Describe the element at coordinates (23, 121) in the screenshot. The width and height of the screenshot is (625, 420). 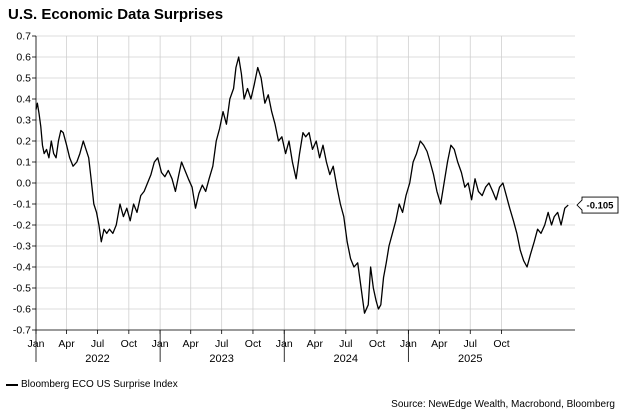
I see `y-tick-label: 0.3` at that location.